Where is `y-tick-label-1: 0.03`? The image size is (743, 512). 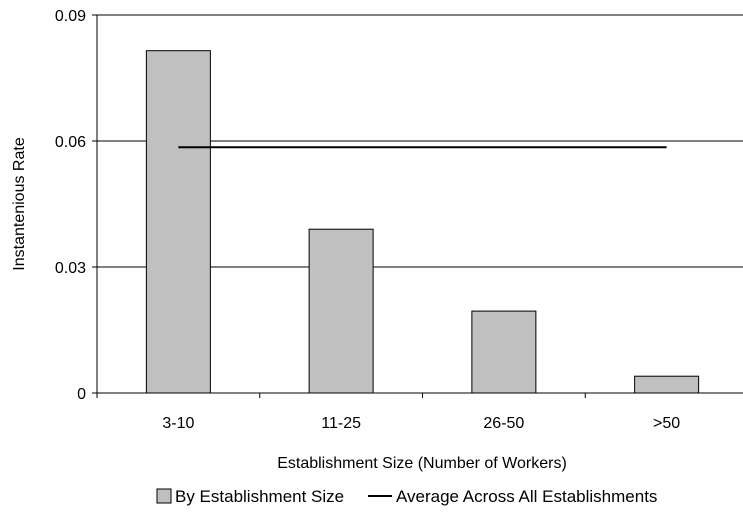
y-tick-label-1: 0.03 is located at coordinates (70, 268).